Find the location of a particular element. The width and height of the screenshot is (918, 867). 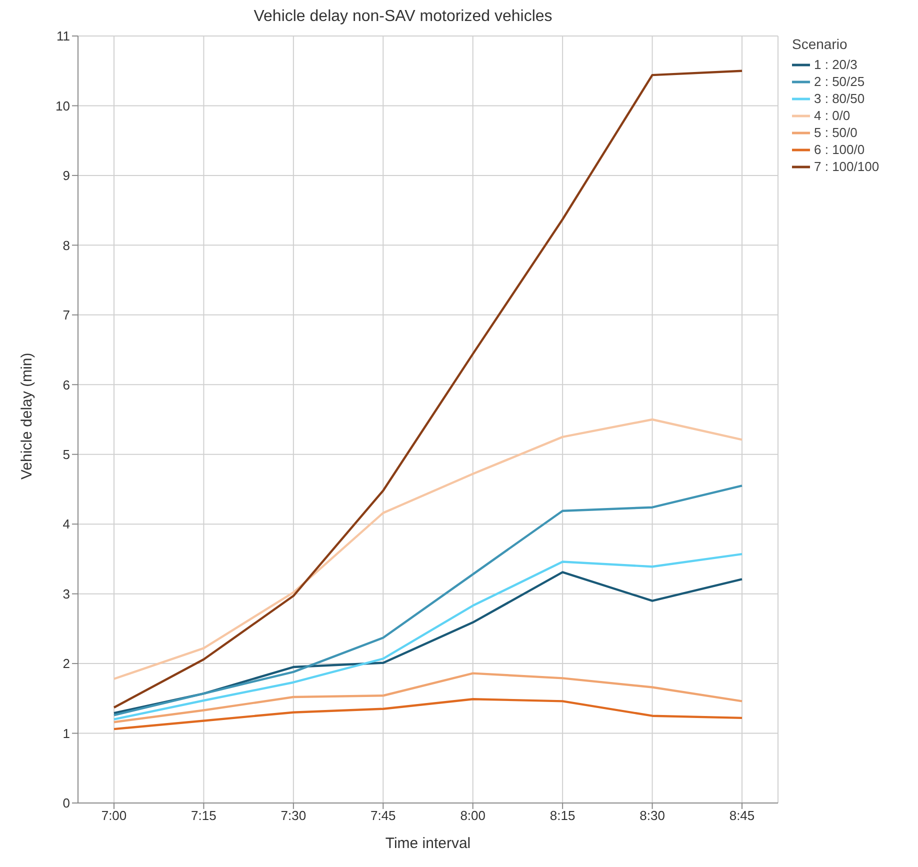

legend-label: 7 : 100/100 is located at coordinates (847, 166).